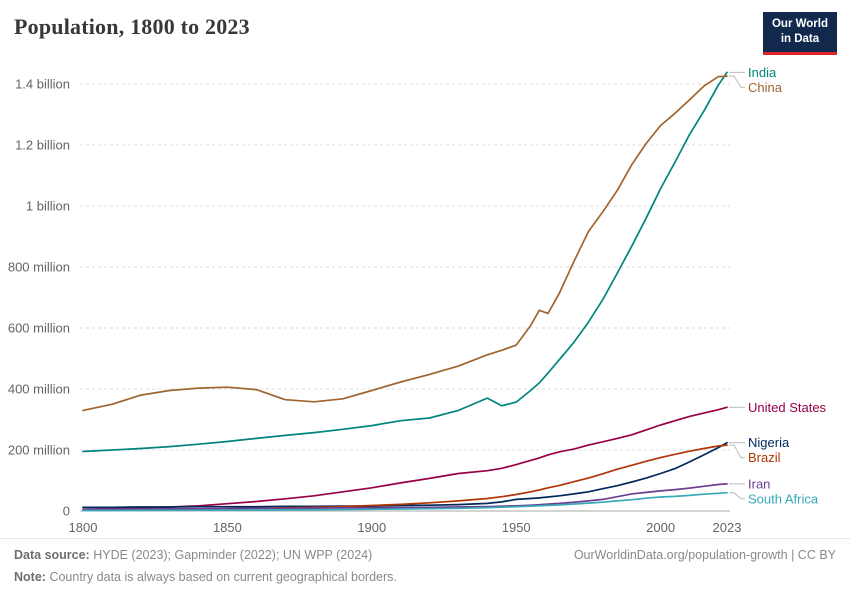 This screenshot has width=850, height=600. I want to click on x-tick-label: 1950, so click(516, 527).